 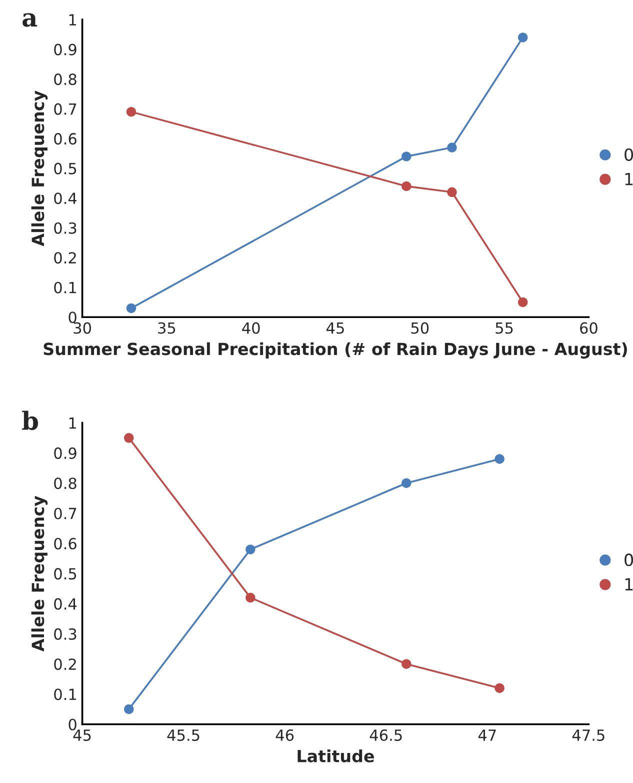 What do you see at coordinates (589, 328) in the screenshot?
I see `x-tick-label: 60` at bounding box center [589, 328].